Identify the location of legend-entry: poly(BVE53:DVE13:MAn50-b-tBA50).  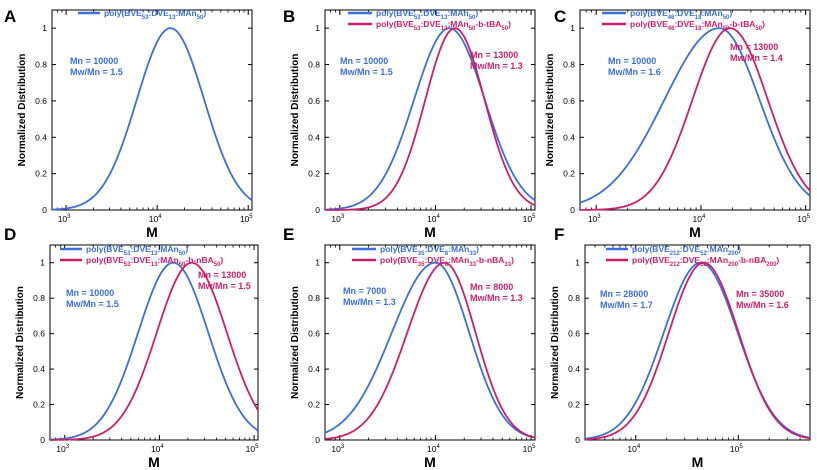
(443, 25).